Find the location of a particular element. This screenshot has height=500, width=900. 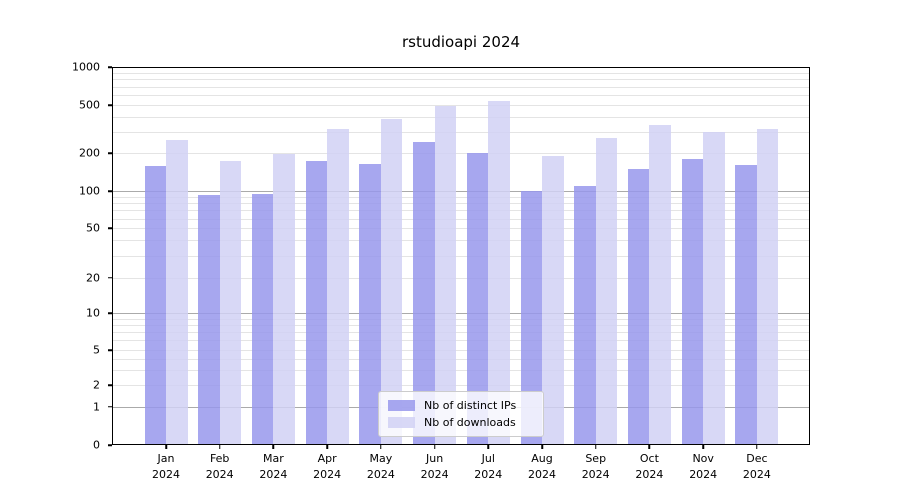

bar-downloads-may is located at coordinates (391, 281).